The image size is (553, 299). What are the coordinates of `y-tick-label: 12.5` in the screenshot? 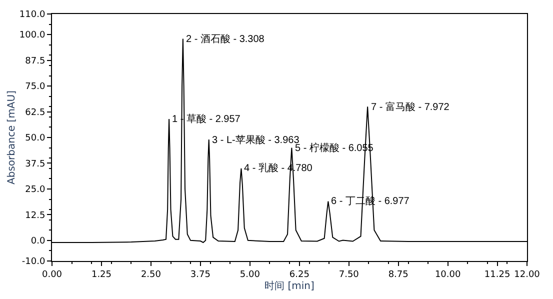 It's located at (35, 215).